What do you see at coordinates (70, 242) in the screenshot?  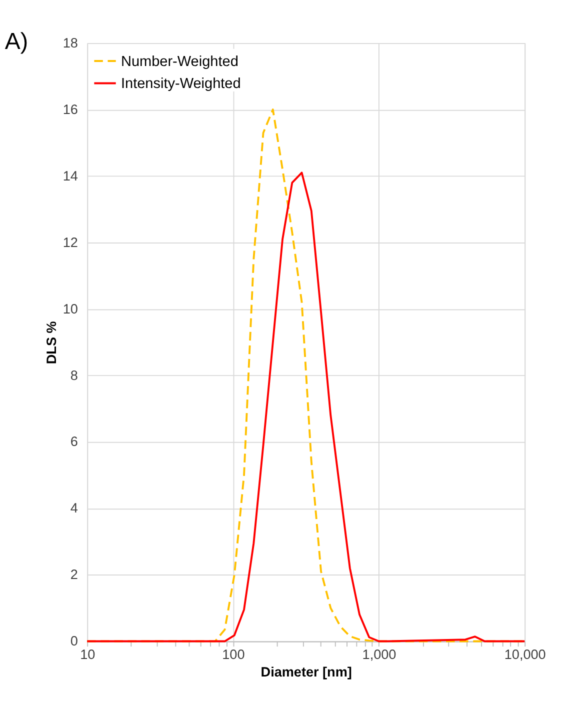 I see `y-tick-label: 12` at bounding box center [70, 242].